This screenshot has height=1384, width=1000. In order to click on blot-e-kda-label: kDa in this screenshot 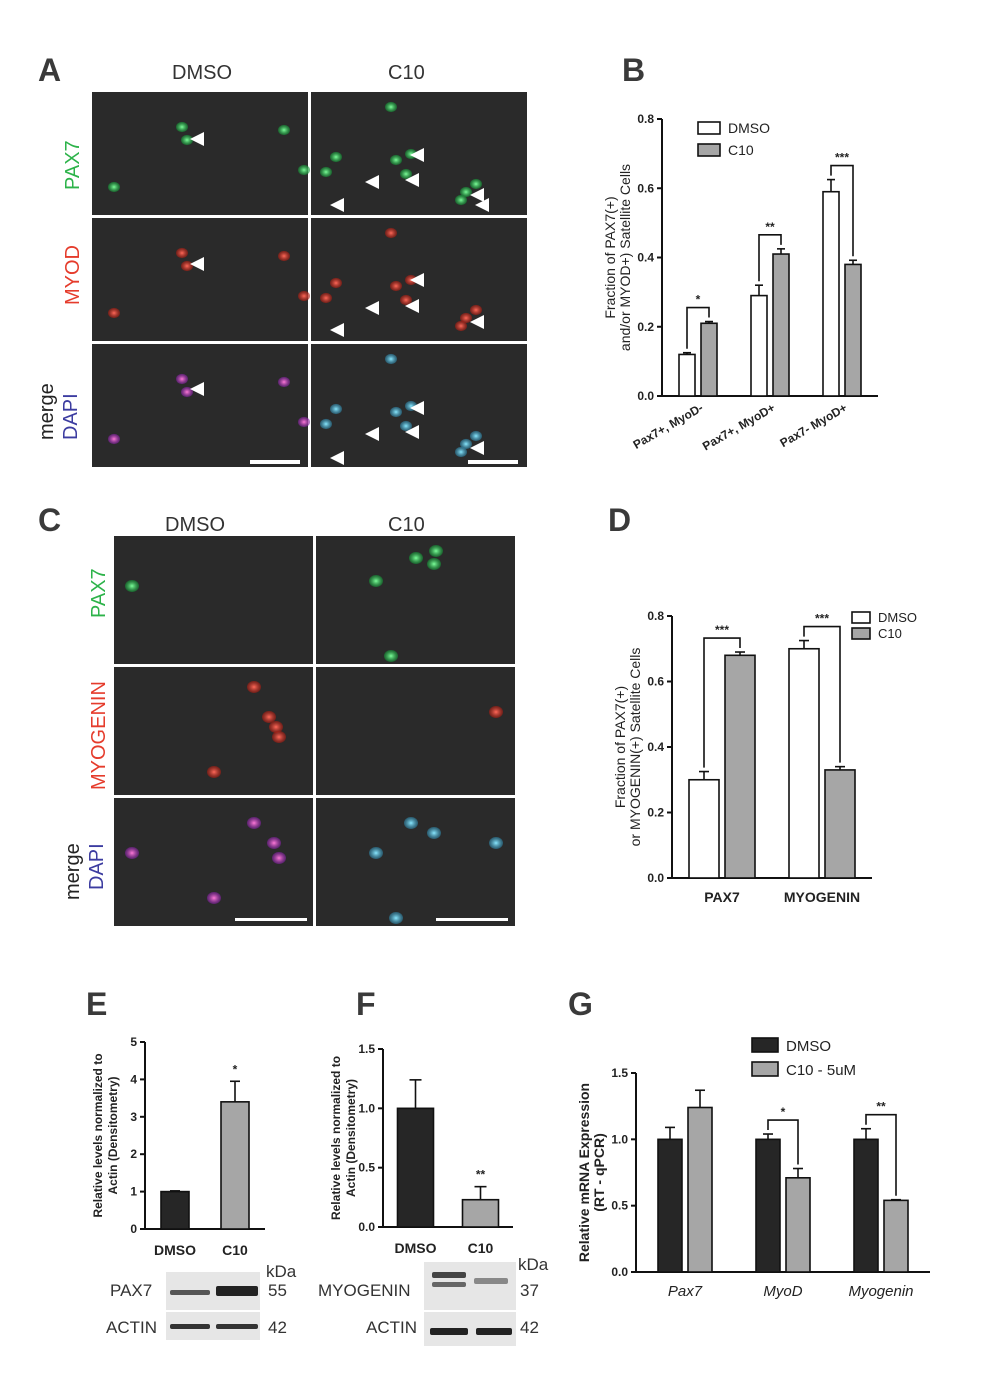, I will do `click(281, 1271)`.